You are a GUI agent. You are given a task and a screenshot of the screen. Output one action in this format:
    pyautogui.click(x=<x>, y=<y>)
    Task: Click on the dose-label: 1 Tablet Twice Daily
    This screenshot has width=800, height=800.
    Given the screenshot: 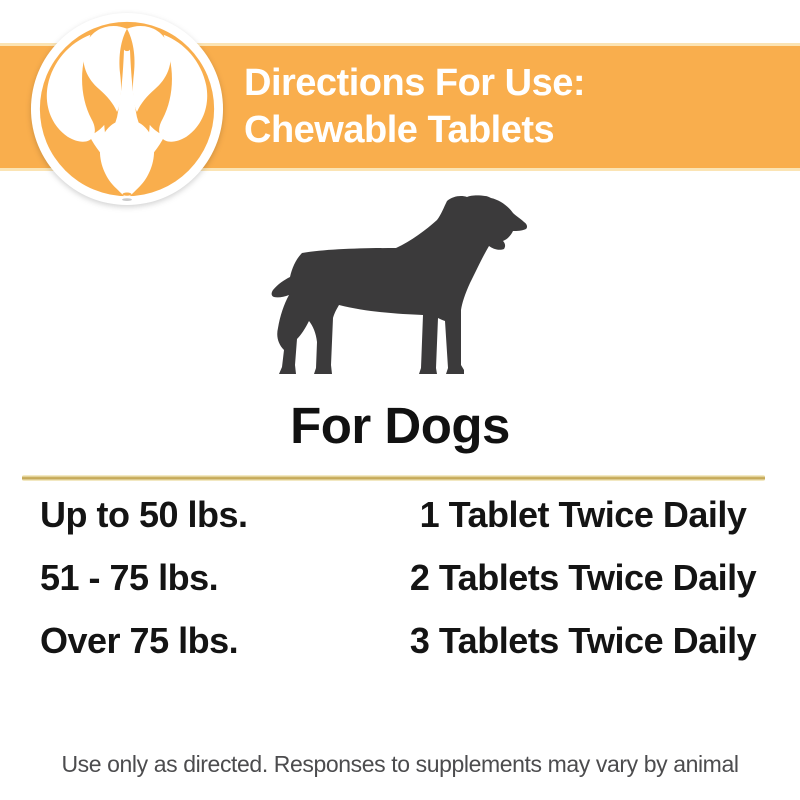 What is the action you would take?
    pyautogui.click(x=583, y=514)
    